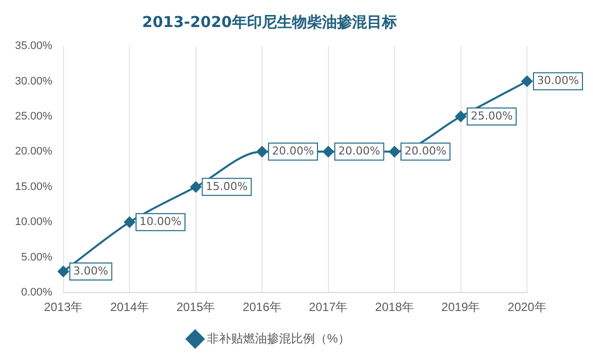 The image size is (593, 363). What do you see at coordinates (227, 186) in the screenshot?
I see `data-label: 15.00%` at bounding box center [227, 186].